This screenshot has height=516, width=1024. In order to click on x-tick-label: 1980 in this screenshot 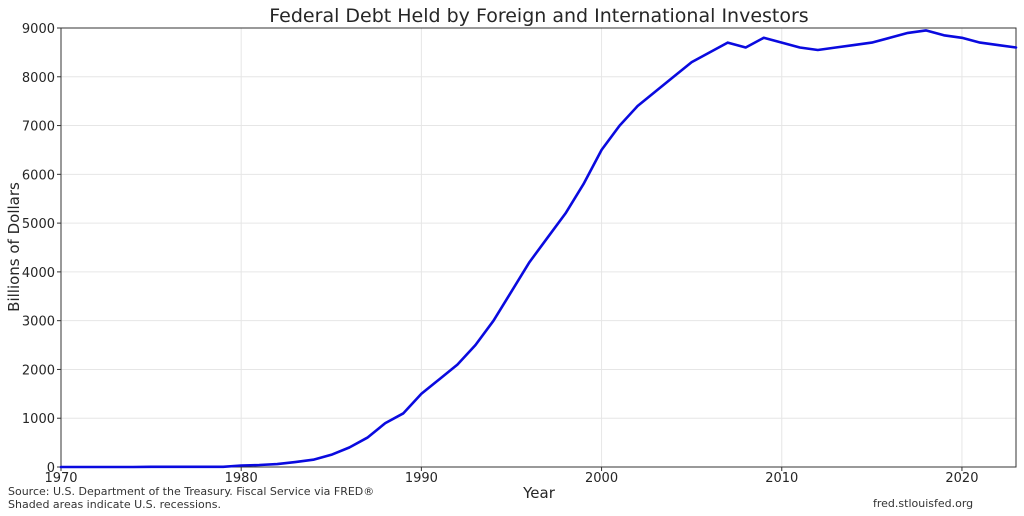, I will do `click(241, 478)`.